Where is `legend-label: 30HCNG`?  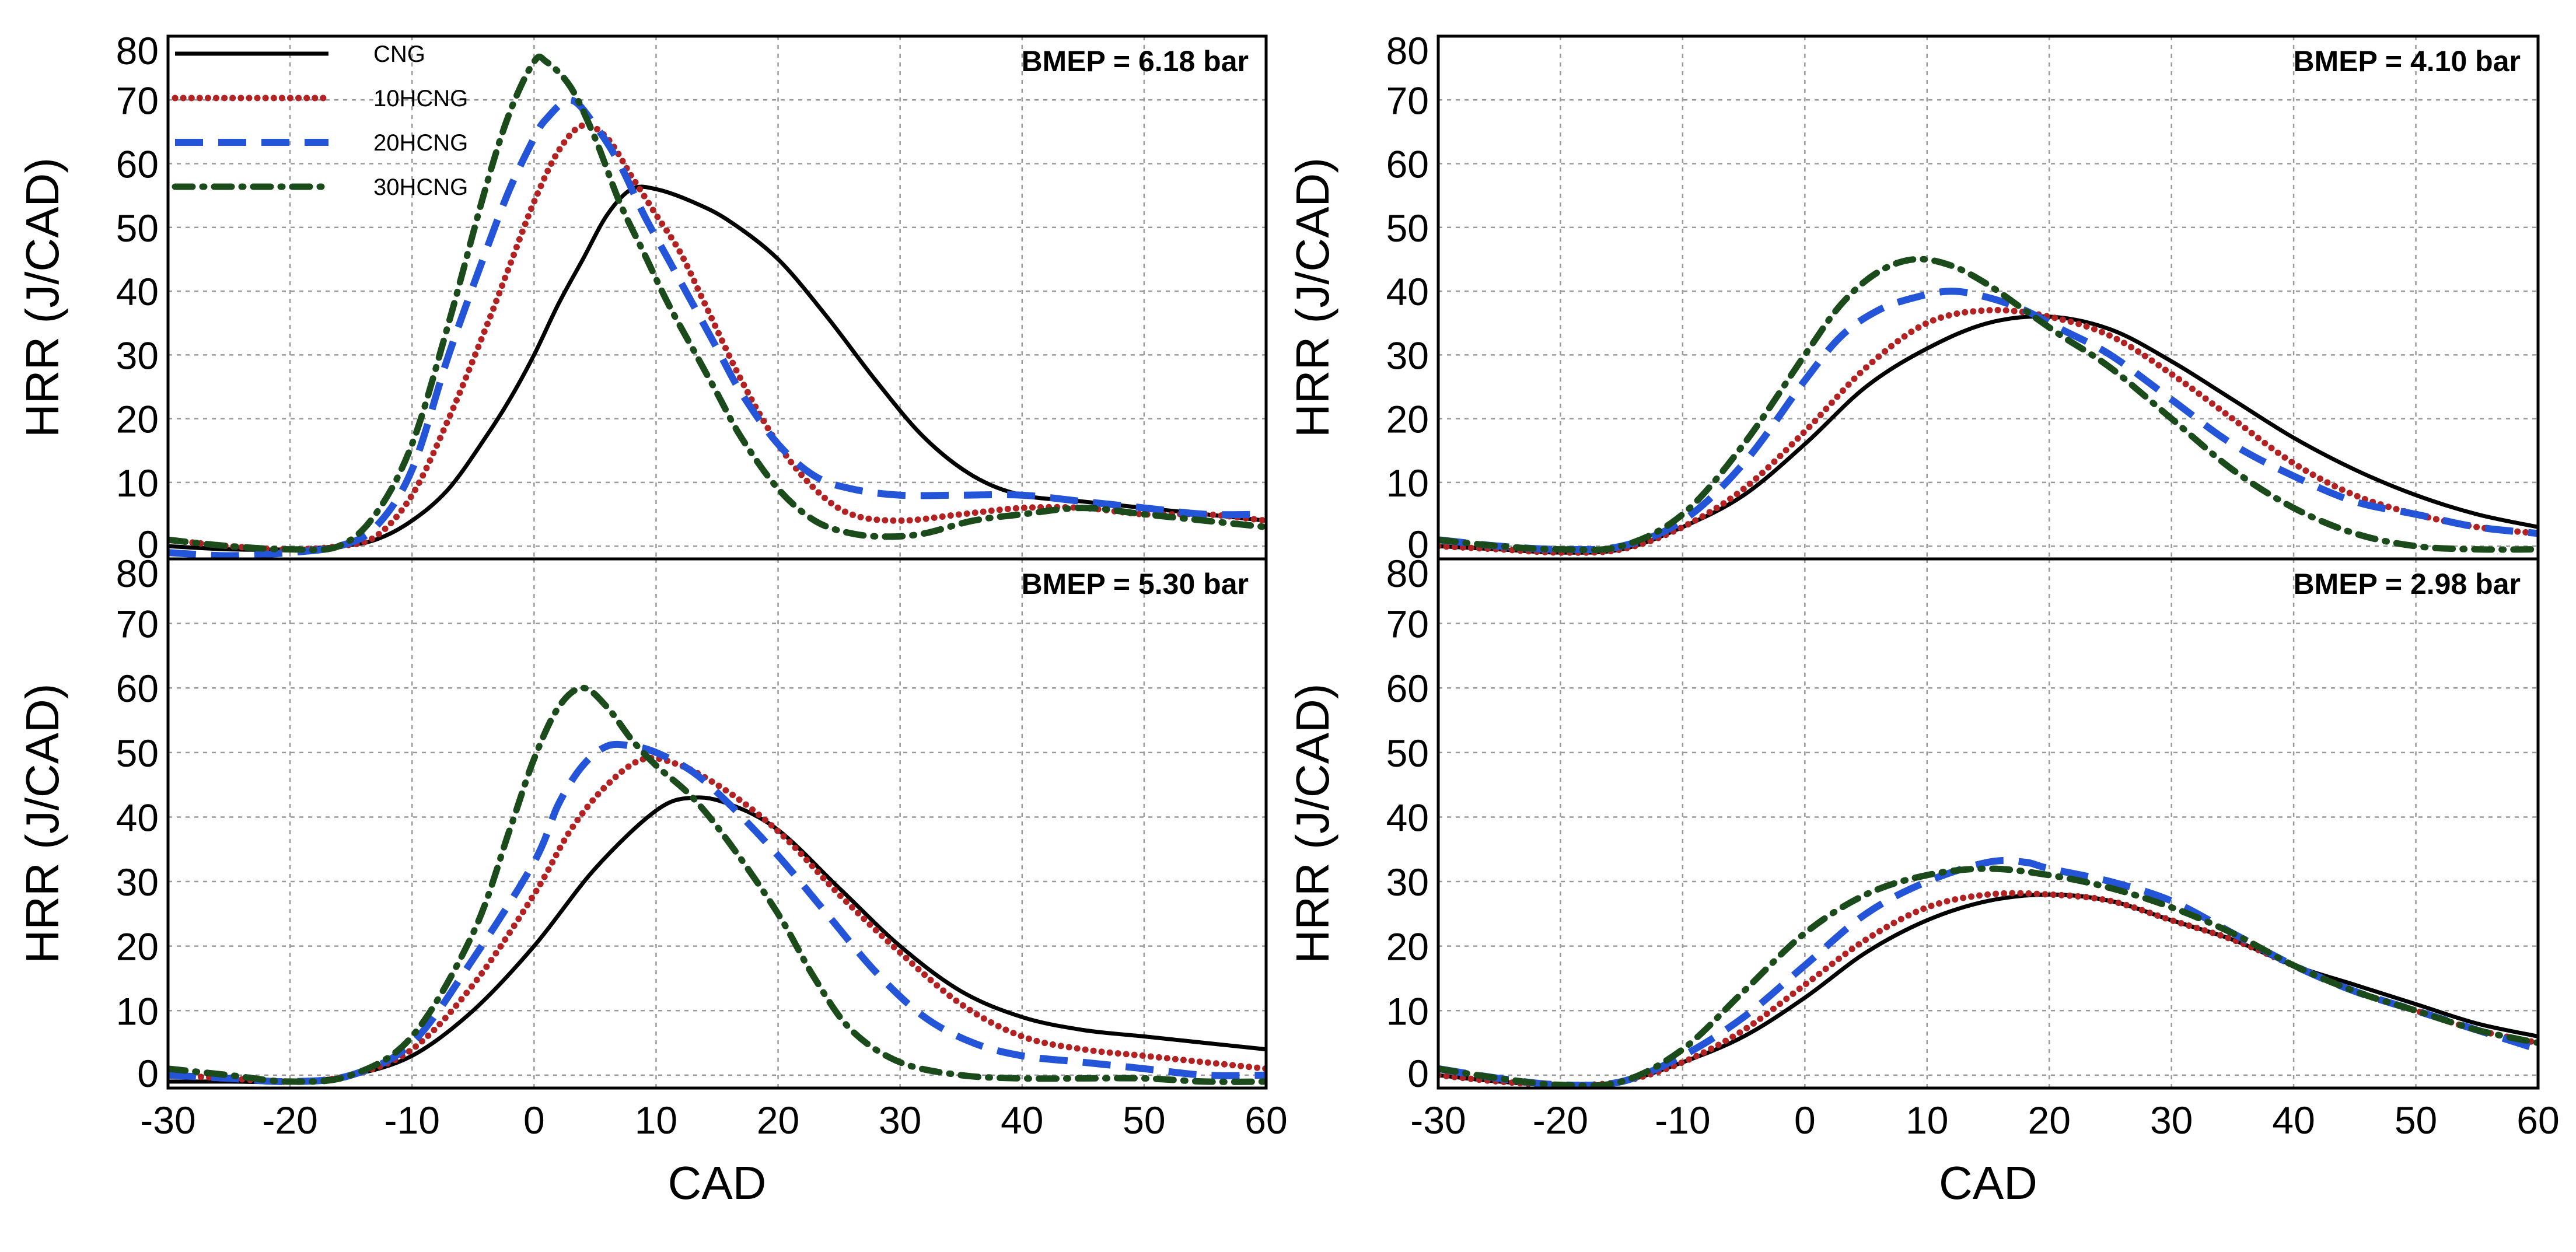
legend-label: 30HCNG is located at coordinates (420, 187).